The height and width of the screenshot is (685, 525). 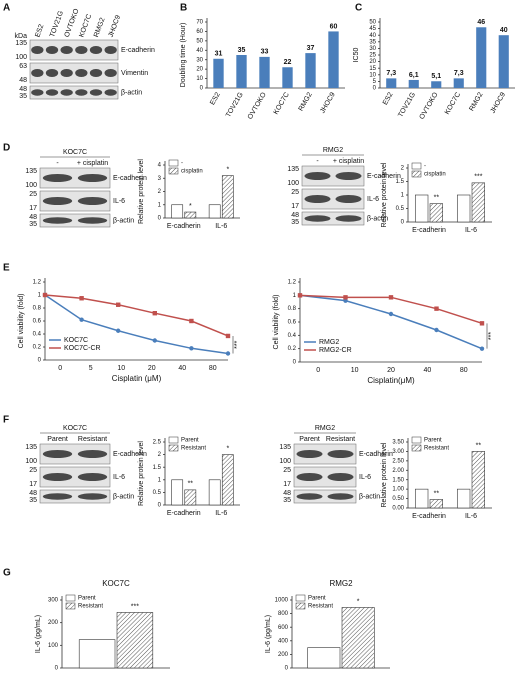 What do you see at coordinates (257, 106) in the screenshot?
I see `x-tick-label: OVTOKO` at bounding box center [257, 106].